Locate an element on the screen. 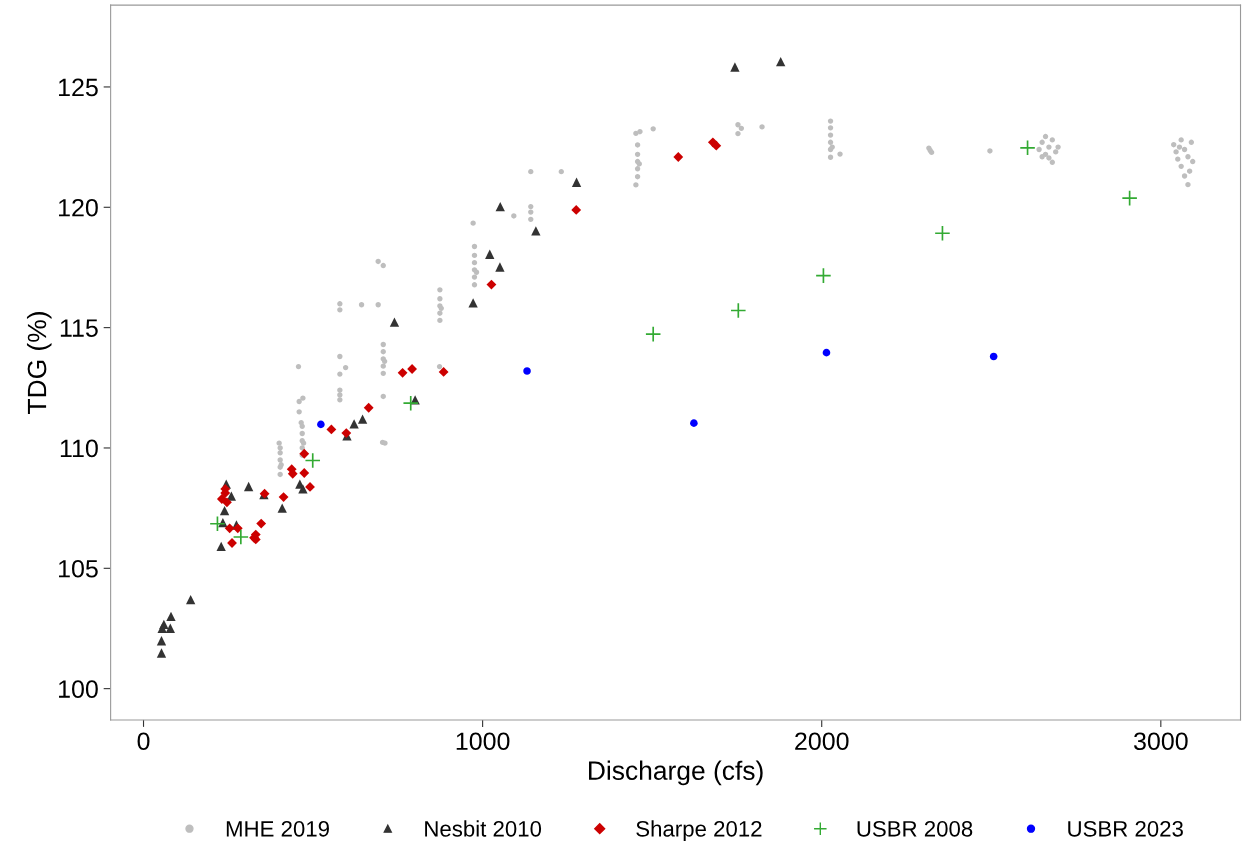 The height and width of the screenshot is (853, 1243). x-tick-label: 1000 is located at coordinates (483, 741).